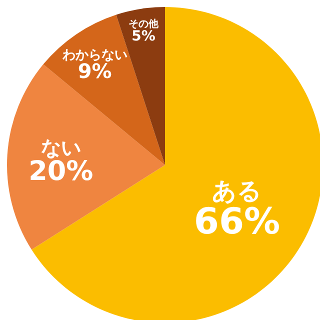 This screenshot has width=320, height=320. What do you see at coordinates (144, 24) in the screenshot?
I see `slice-label: その他` at bounding box center [144, 24].